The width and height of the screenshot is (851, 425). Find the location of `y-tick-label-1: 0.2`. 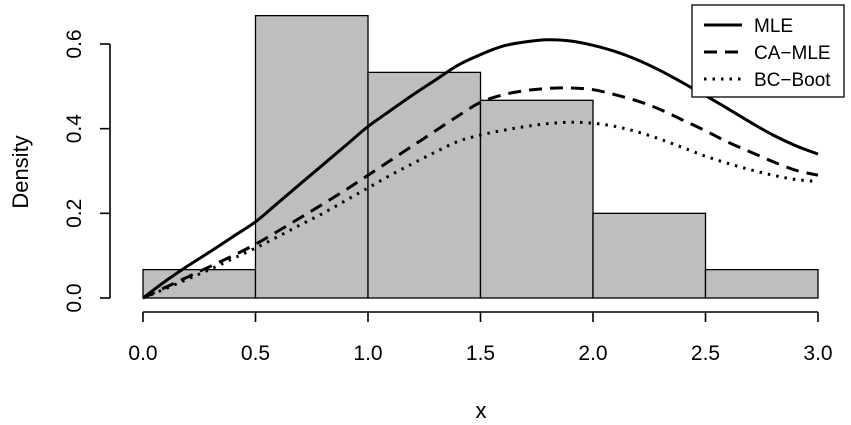

y-tick-label-1: 0.2 is located at coordinates (74, 213).